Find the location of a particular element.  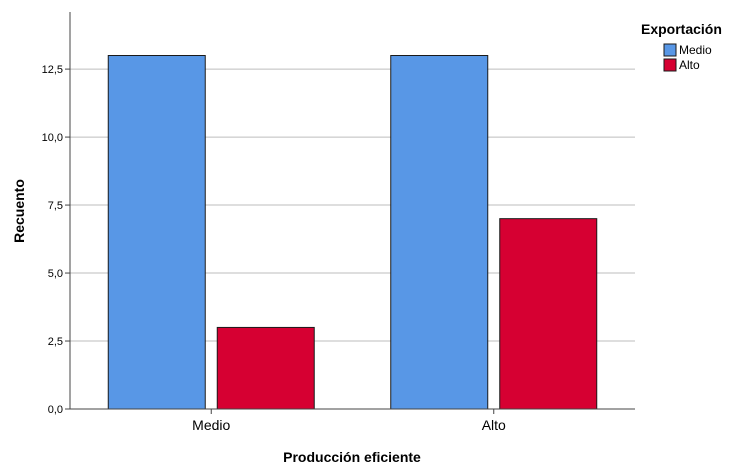

legend-swatch-medio is located at coordinates (670, 50).